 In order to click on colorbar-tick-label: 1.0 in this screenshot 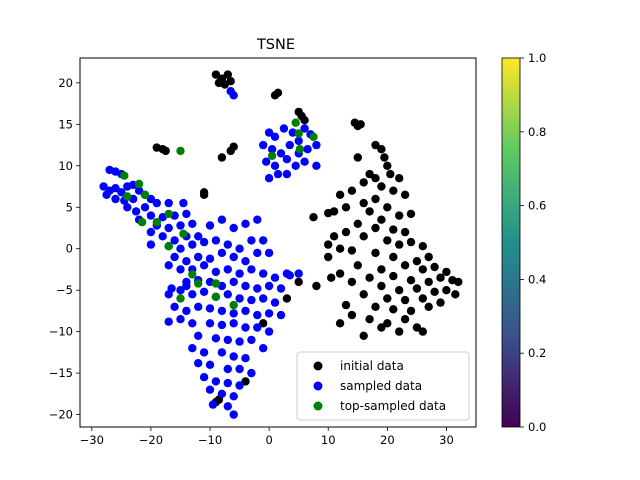, I will do `click(537, 58)`.